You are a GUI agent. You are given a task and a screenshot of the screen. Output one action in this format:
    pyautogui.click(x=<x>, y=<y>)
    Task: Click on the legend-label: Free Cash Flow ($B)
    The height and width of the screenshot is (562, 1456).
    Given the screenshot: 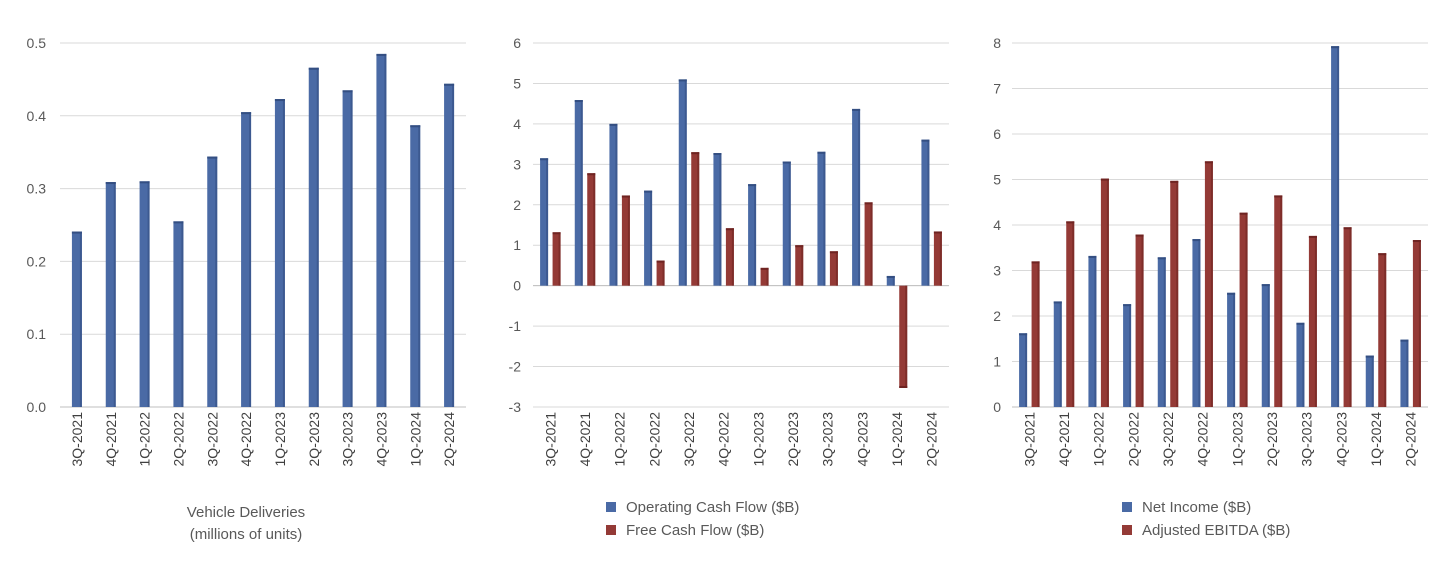 What is the action you would take?
    pyautogui.click(x=695, y=530)
    